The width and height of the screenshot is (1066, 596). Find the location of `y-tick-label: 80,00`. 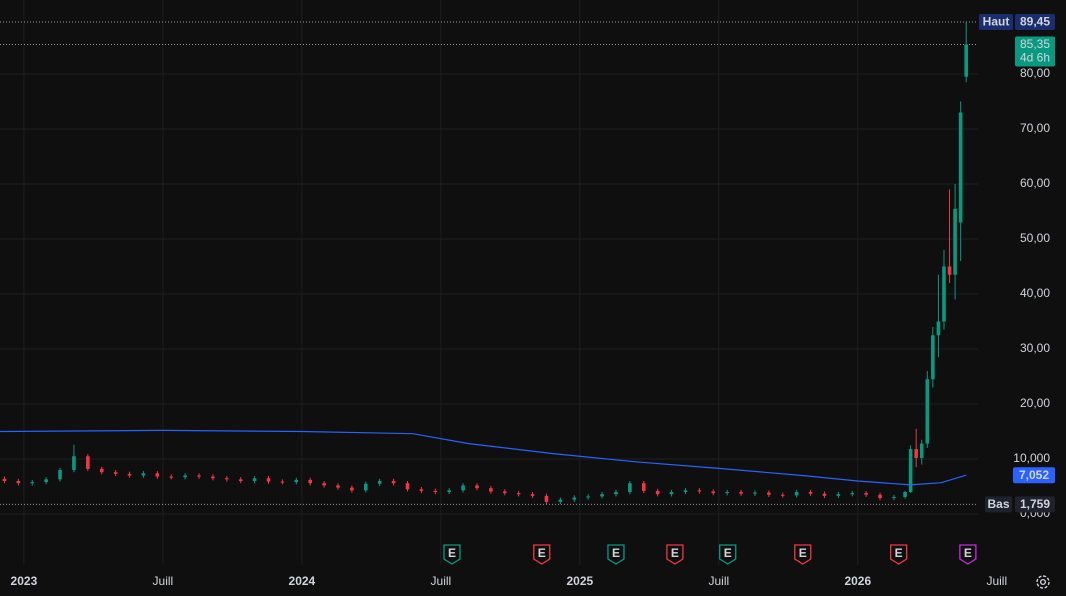

y-tick-label: 80,00 is located at coordinates (1035, 73).